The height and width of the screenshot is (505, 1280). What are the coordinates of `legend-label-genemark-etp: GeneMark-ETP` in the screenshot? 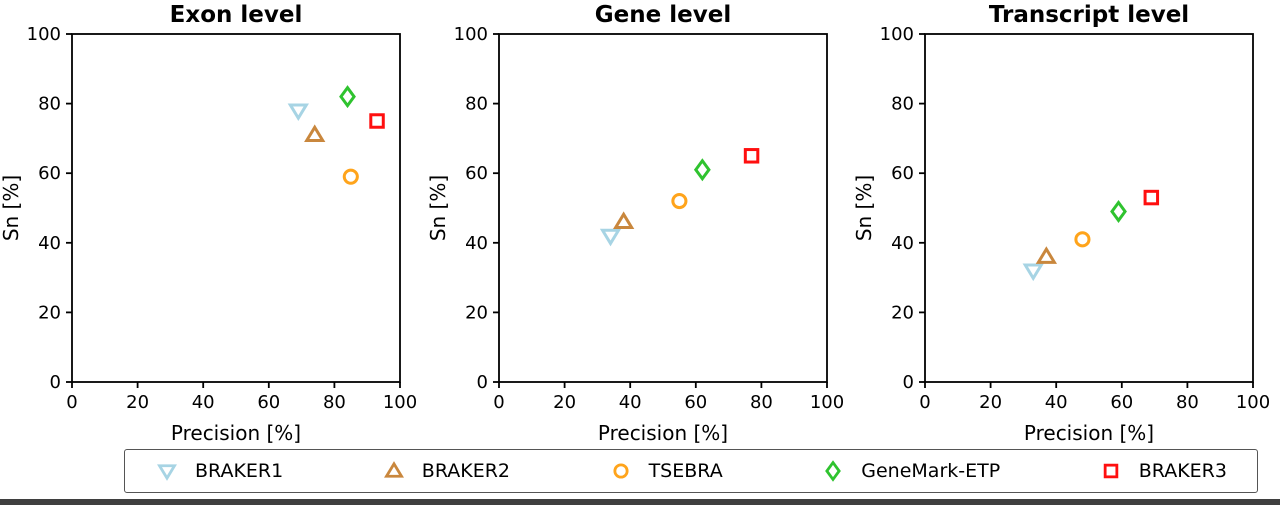 It's located at (931, 470).